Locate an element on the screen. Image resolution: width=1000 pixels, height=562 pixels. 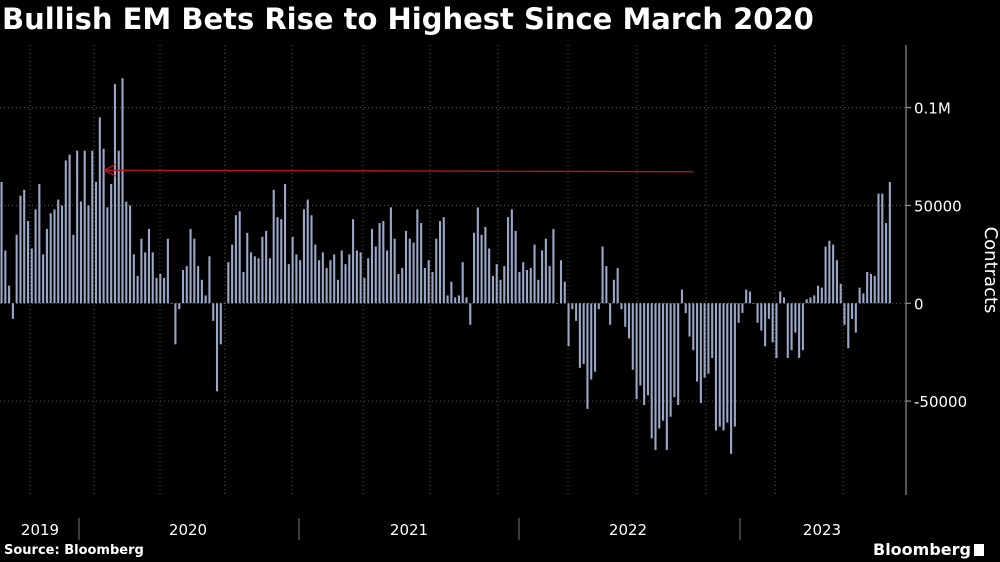
x-tick-label: 2021 is located at coordinates (409, 530).